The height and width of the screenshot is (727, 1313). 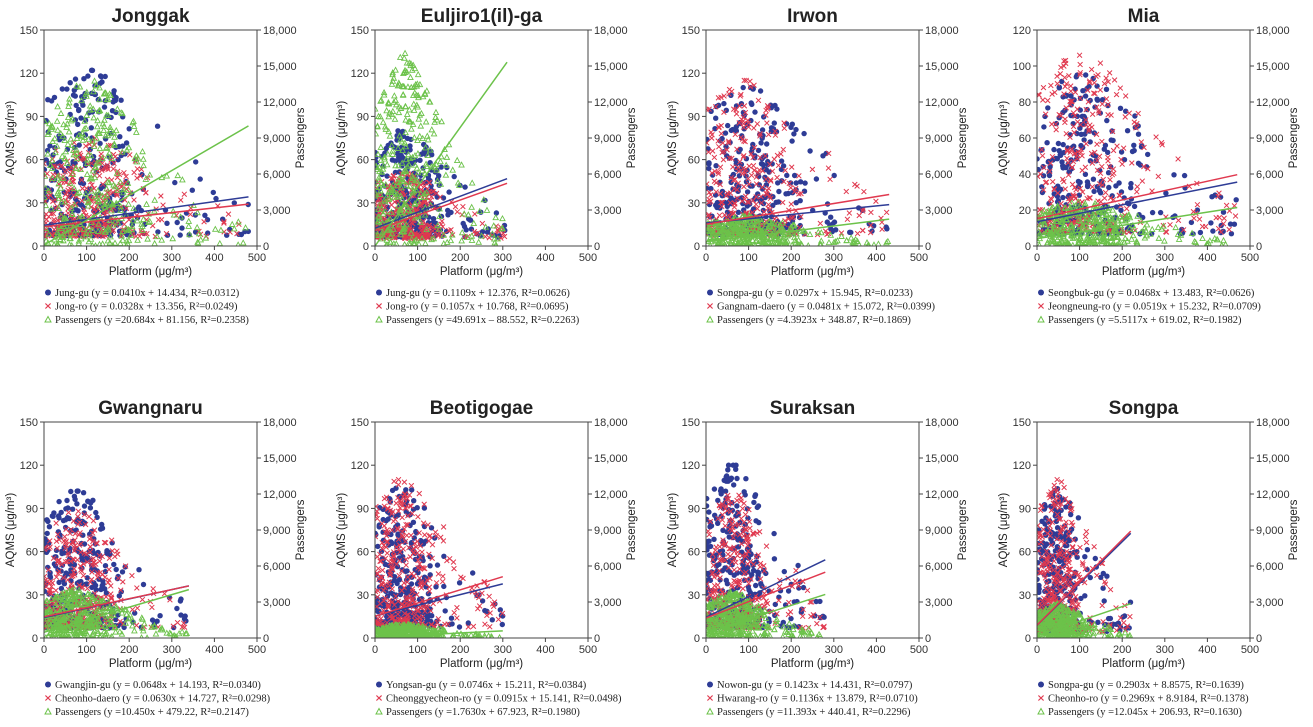 I want to click on y2-tick-label: 12,000, so click(x=611, y=103).